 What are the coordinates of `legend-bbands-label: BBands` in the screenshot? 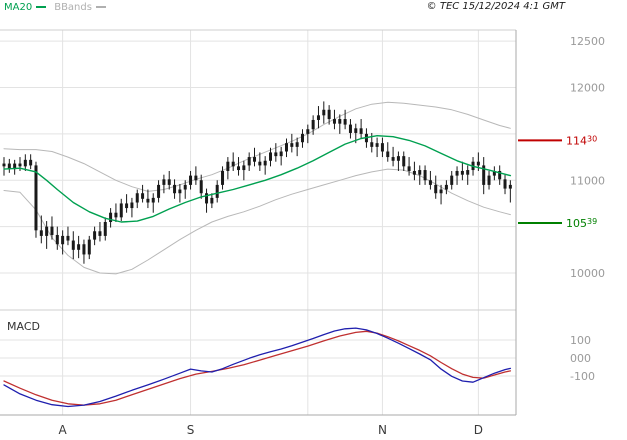 It's located at (73, 7).